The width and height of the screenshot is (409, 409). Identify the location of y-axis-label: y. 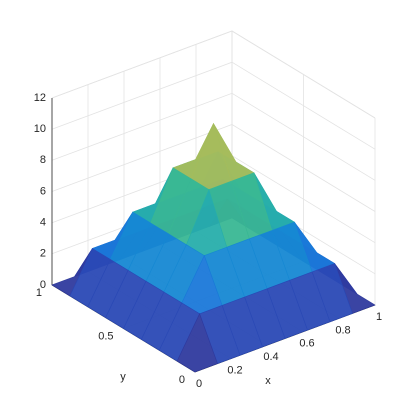
(123, 377).